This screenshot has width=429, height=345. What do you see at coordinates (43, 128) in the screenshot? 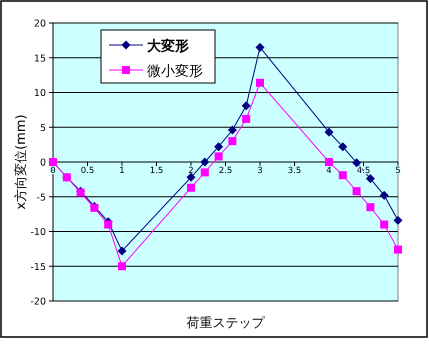
I see `y-tick-label: 5` at bounding box center [43, 128].